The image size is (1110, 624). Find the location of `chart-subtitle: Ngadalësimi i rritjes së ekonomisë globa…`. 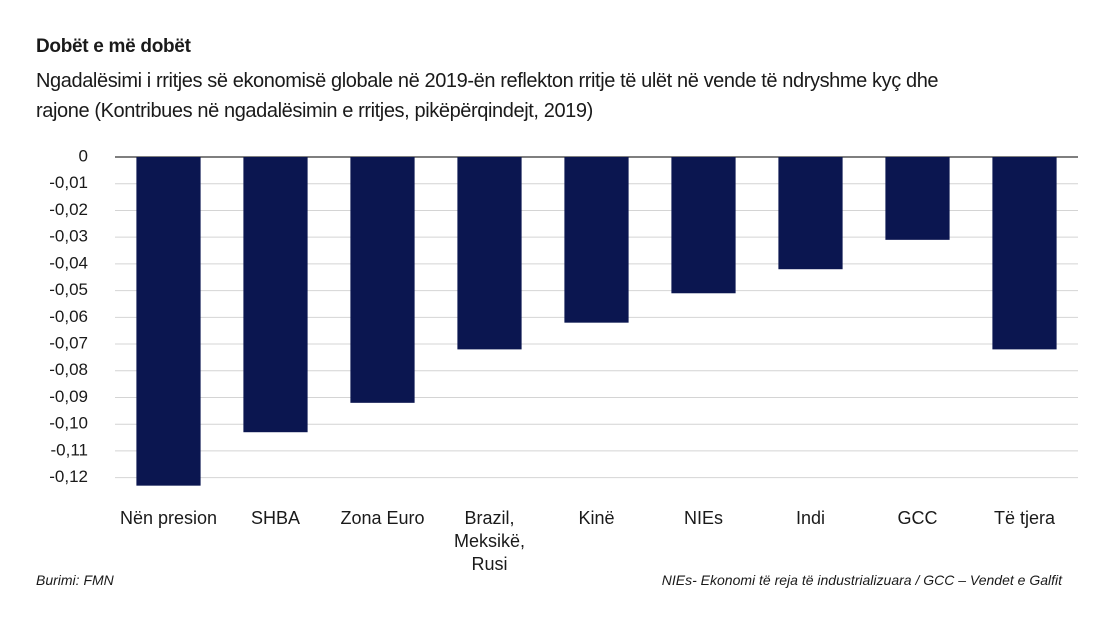

chart-subtitle: Ngadalësimi i rritjes së ekonomisë globa… is located at coordinates (487, 96).